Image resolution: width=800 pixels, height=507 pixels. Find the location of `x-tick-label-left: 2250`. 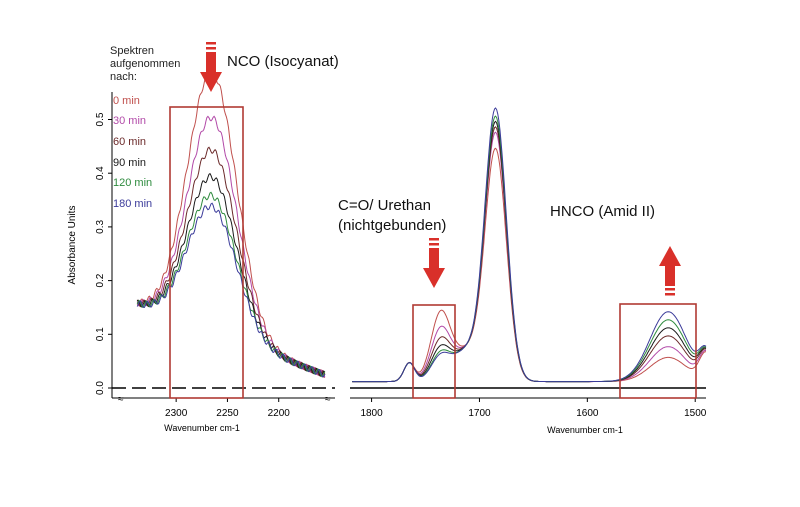

x-tick-label-left: 2250 is located at coordinates (227, 413).